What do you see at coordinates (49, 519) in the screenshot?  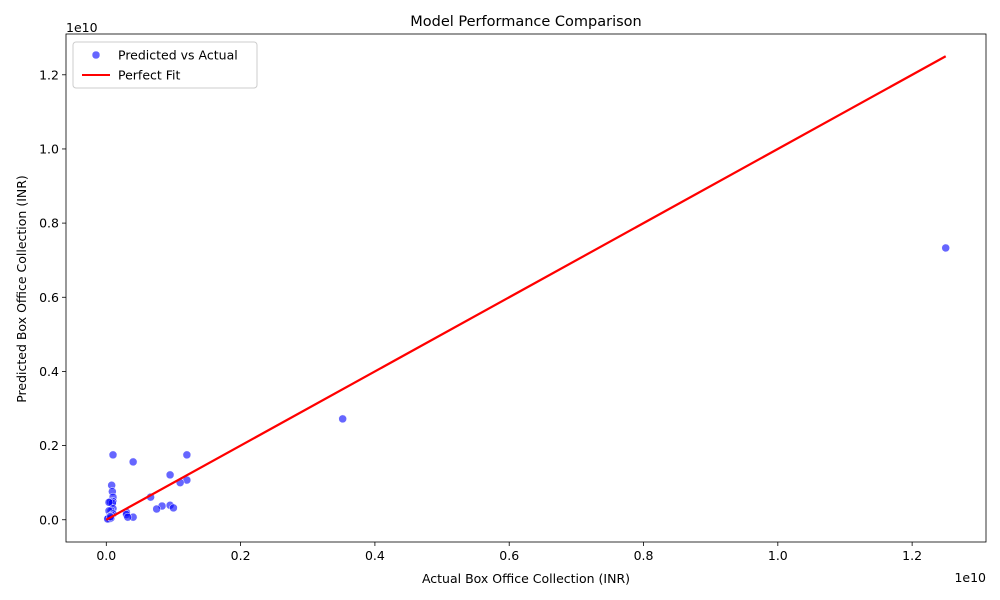 I see `y-tick-label: 0.0` at bounding box center [49, 519].